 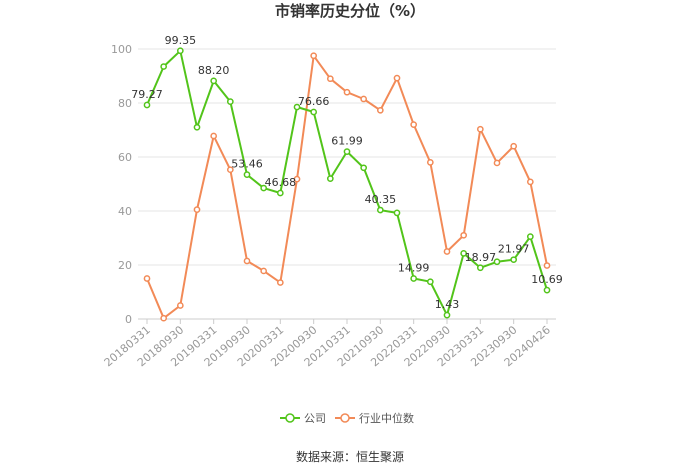 I want to click on y-tick-label: 0, so click(x=128, y=319).